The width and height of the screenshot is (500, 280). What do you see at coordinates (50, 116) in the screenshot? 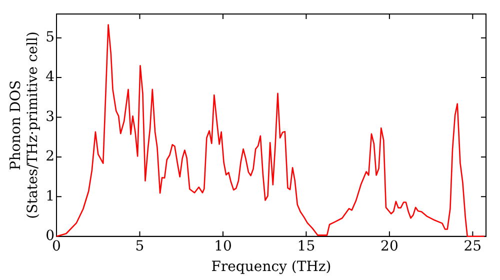
I see `y-tick-label: 3` at bounding box center [50, 116].